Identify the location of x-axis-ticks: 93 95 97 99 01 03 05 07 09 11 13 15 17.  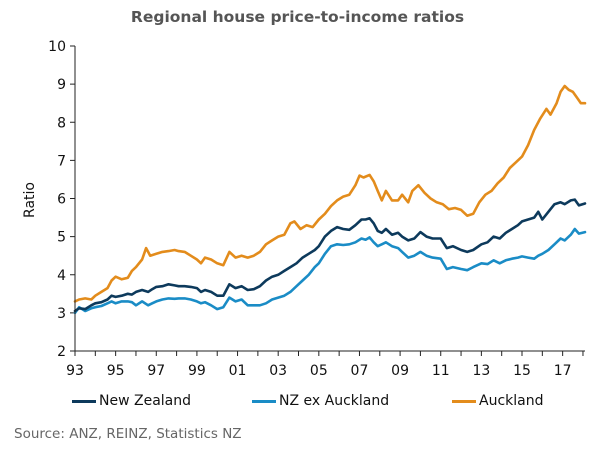
(325, 365).